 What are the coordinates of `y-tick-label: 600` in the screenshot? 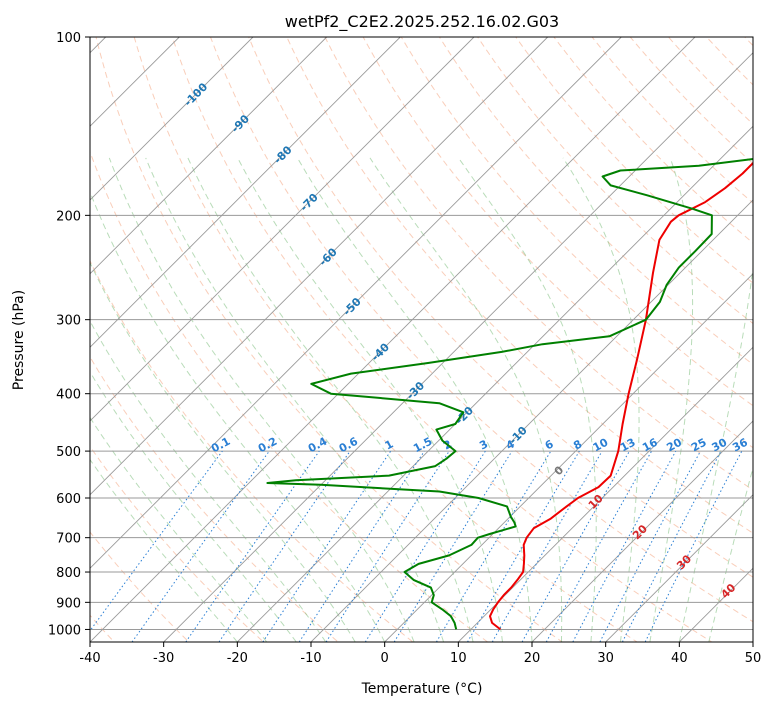 It's located at (68, 499).